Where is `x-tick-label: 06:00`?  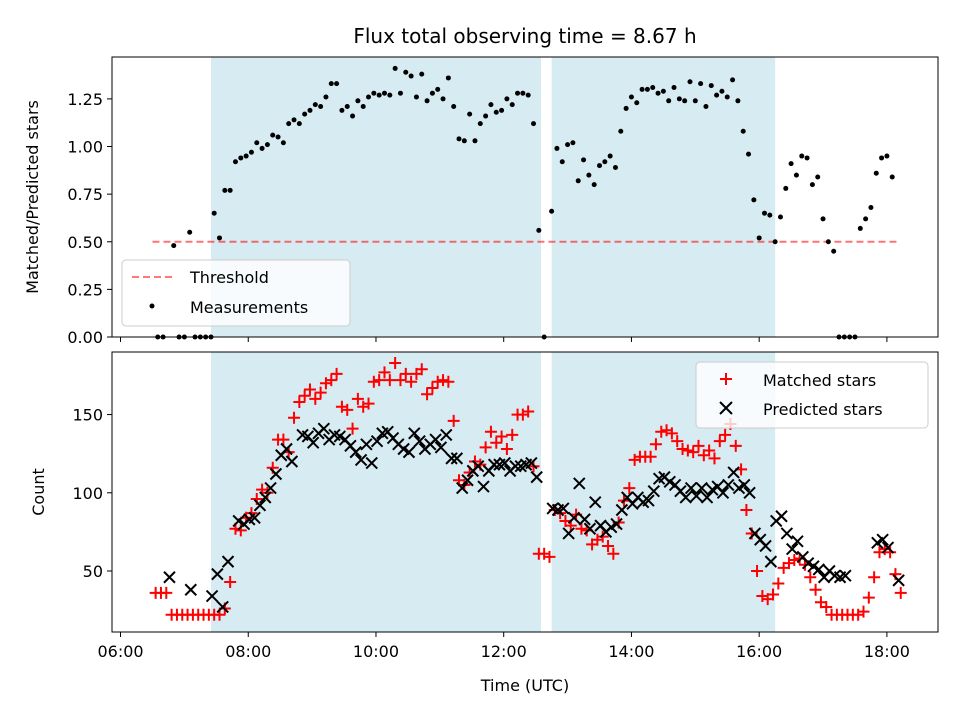
x-tick-label: 06:00 is located at coordinates (120, 651).